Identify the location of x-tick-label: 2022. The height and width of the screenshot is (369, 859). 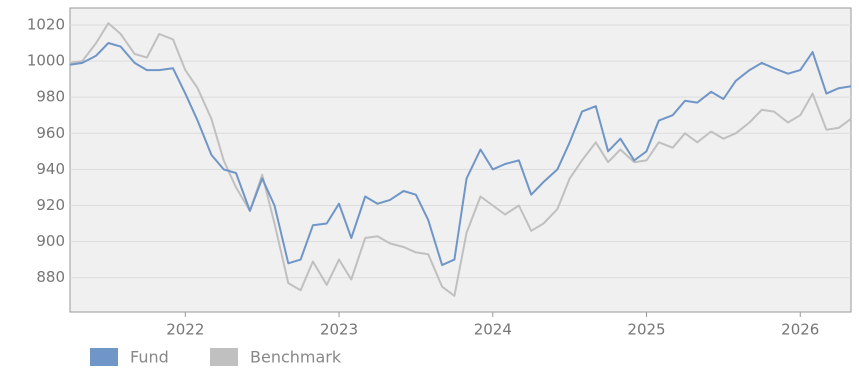
(185, 330).